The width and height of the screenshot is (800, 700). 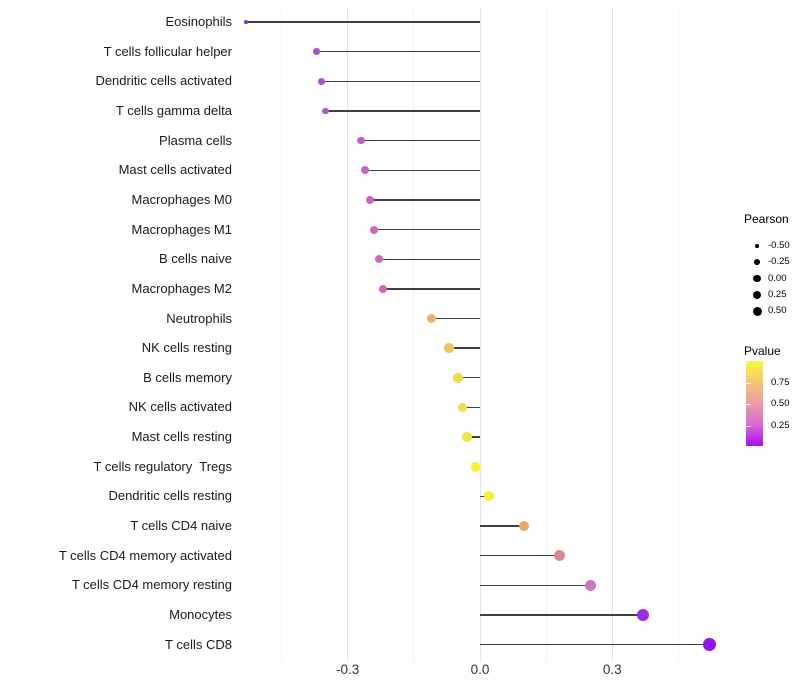 I want to click on pearson-legend-title: Pearson, so click(x=766, y=219).